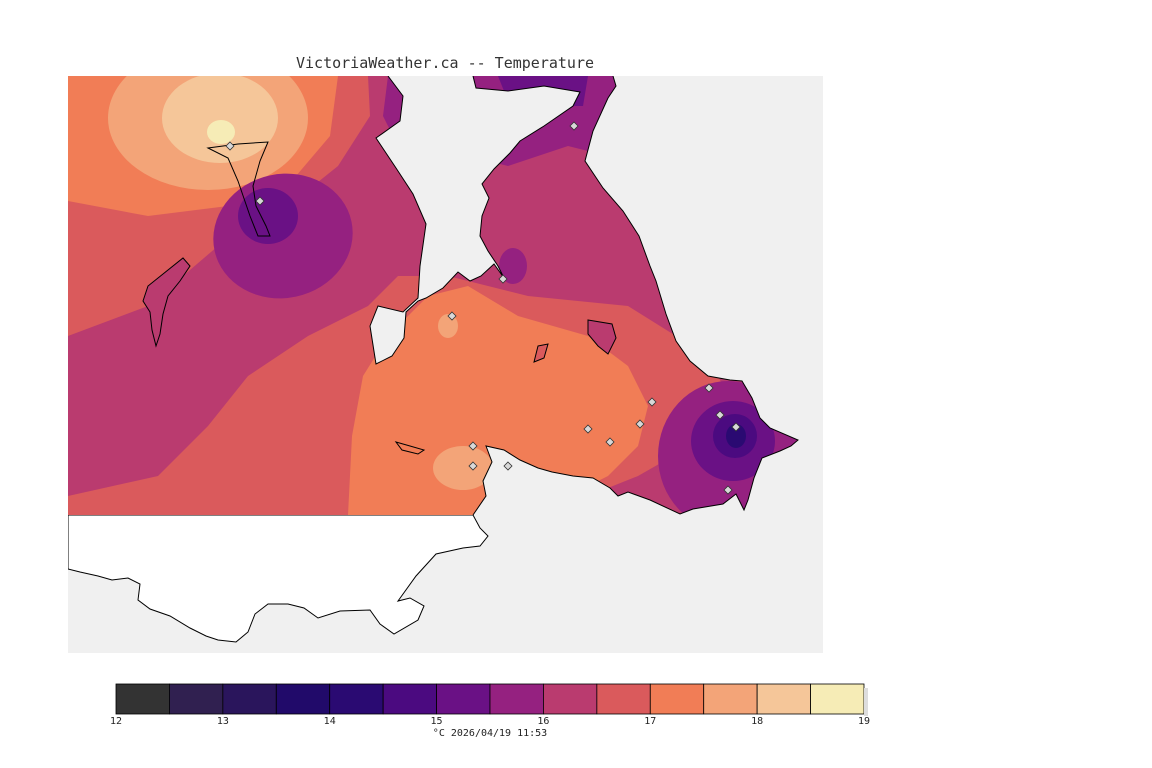  Describe the element at coordinates (329, 721) in the screenshot. I see `legend-tick-label: 14` at that location.